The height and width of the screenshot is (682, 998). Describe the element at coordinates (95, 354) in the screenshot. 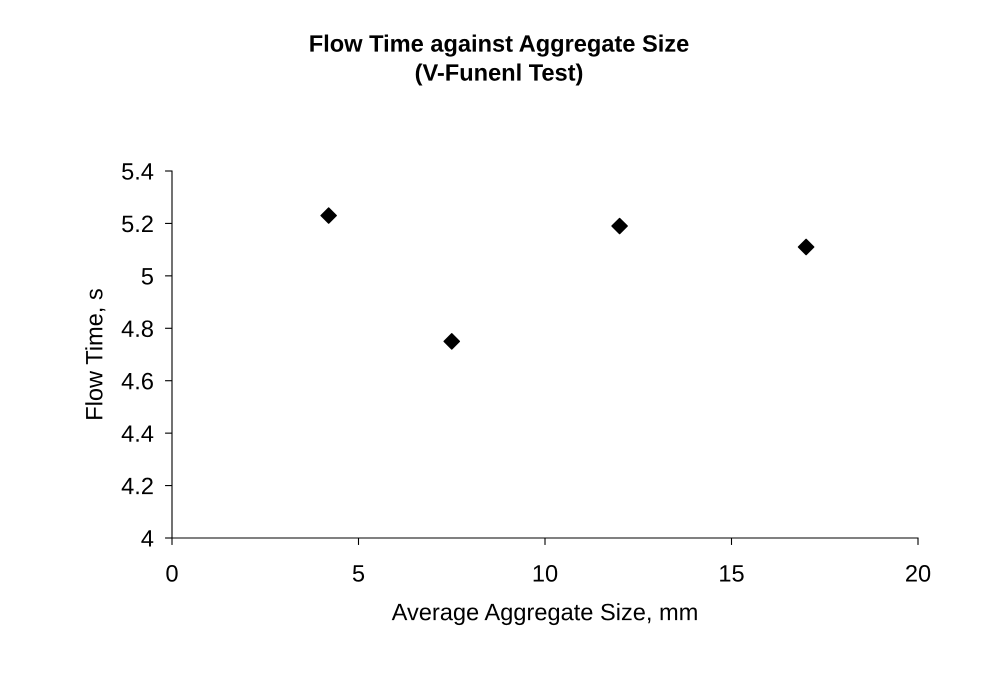

I see `y-axis-title: Flow Time, s` at that location.